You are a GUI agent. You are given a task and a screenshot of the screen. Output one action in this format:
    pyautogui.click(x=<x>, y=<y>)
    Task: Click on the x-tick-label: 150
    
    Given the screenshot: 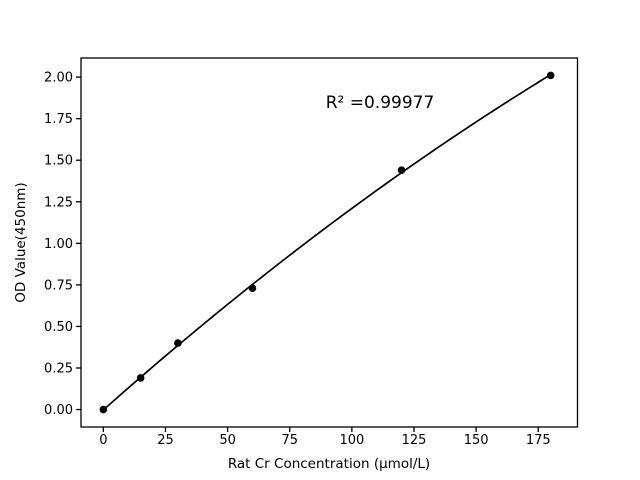 What is the action you would take?
    pyautogui.click(x=476, y=440)
    